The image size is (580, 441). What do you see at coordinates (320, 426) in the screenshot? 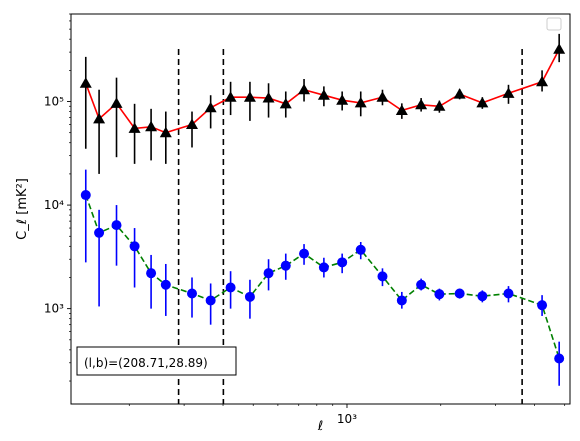
I see `x-axis-label: ℓ` at bounding box center [320, 426].